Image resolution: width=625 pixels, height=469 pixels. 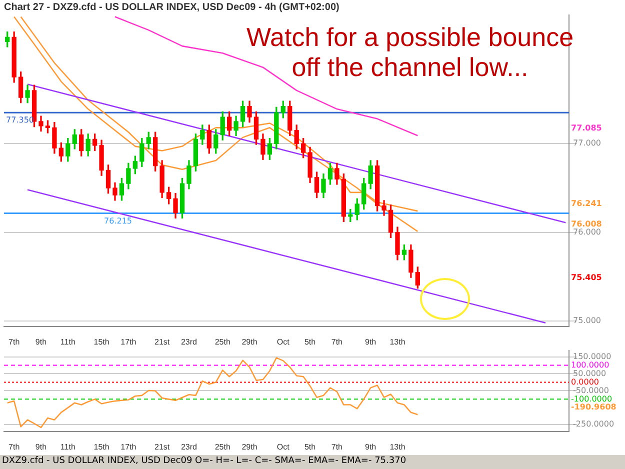 What do you see at coordinates (590, 365) in the screenshot?
I see `ref-line-label: 100.0000` at bounding box center [590, 365].